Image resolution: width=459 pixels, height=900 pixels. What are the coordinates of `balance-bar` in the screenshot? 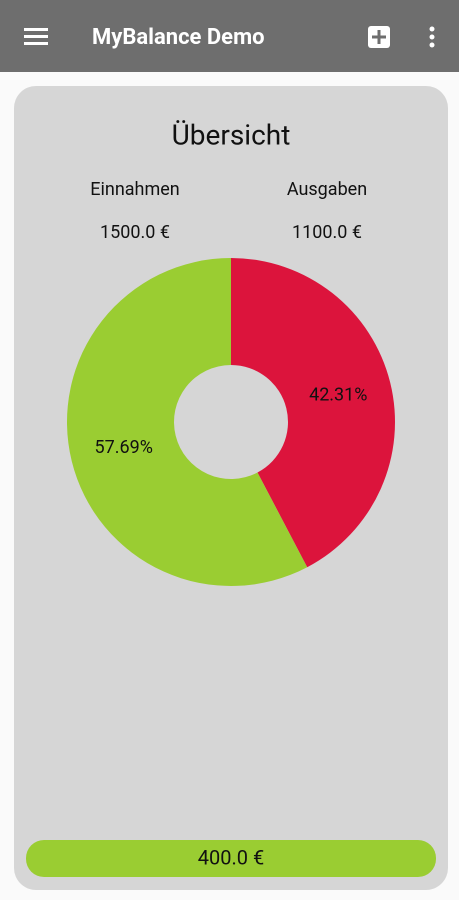 It's located at (231, 858).